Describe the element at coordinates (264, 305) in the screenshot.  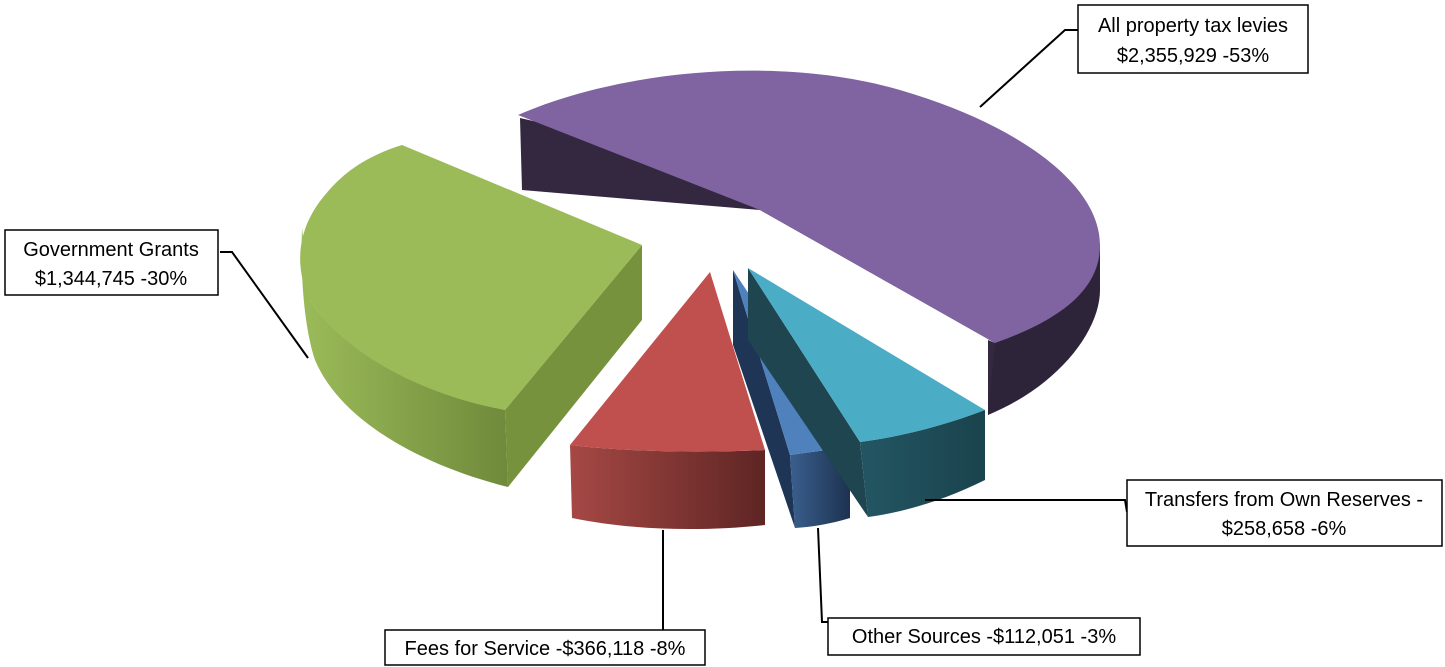
I see `leader-government-grants` at that location.